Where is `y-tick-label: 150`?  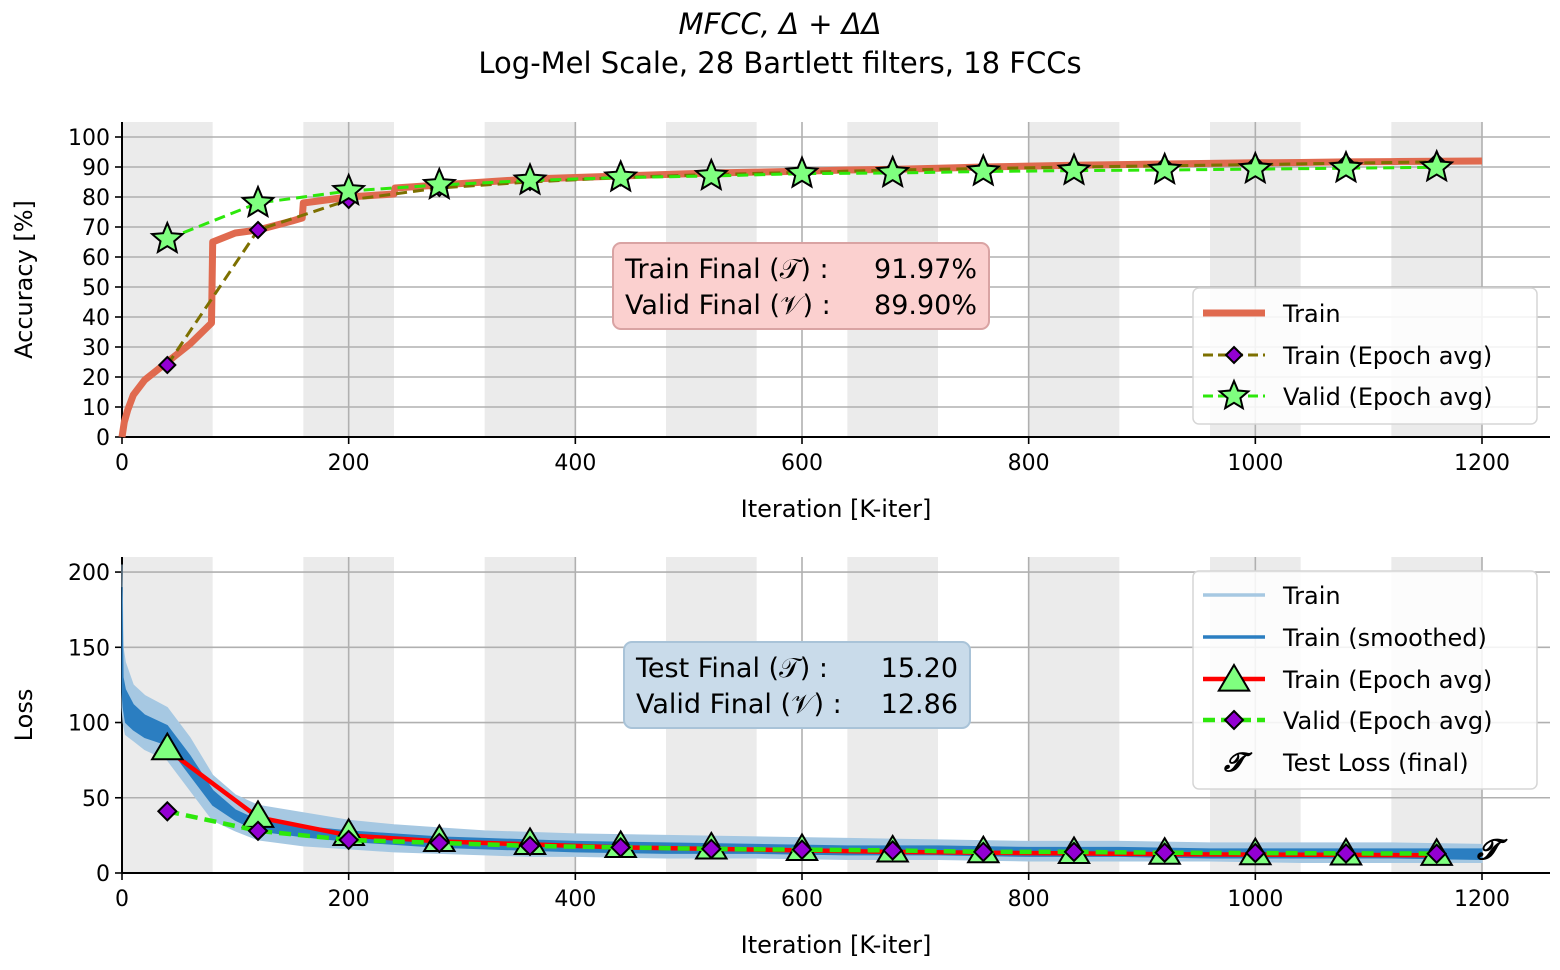 y-tick-label: 150 is located at coordinates (89, 648).